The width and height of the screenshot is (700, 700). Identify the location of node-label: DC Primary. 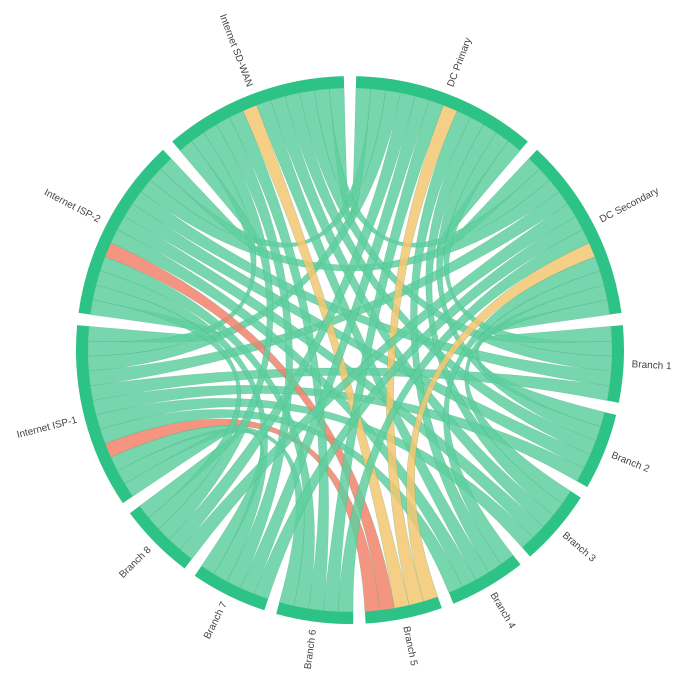
(459, 62).